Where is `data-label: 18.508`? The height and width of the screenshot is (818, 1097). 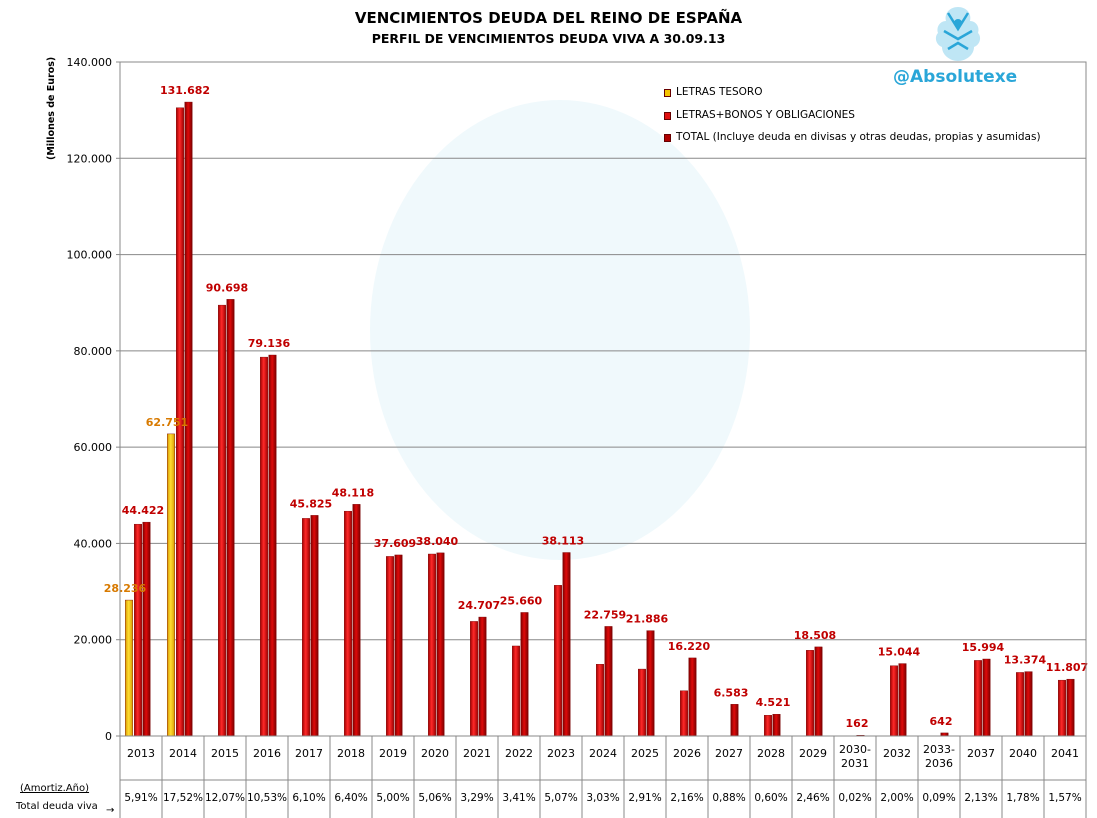 data-label: 18.508 is located at coordinates (815, 635).